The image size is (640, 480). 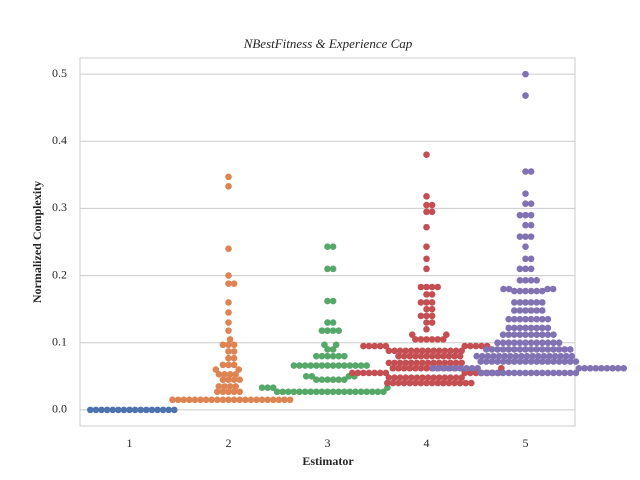 What do you see at coordinates (59, 140) in the screenshot?
I see `y-tick-label: 0.4` at bounding box center [59, 140].